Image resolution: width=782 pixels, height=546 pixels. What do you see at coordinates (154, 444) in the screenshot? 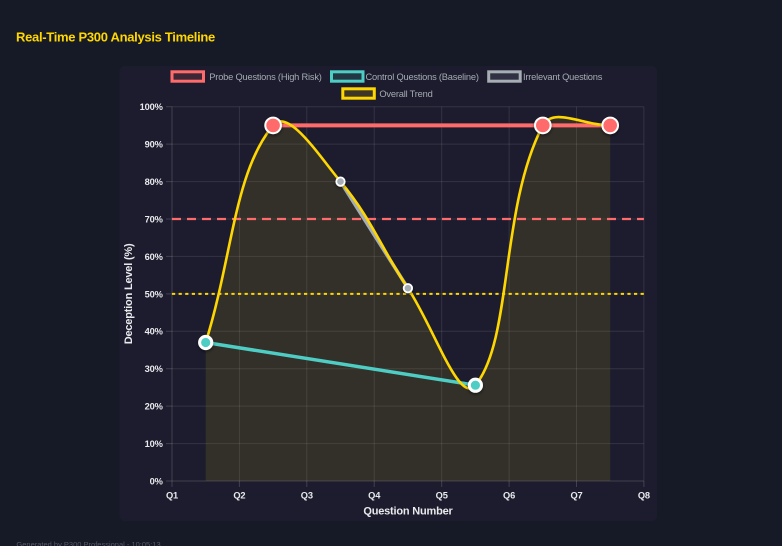
I see `svg-text: 10%` at bounding box center [154, 444].